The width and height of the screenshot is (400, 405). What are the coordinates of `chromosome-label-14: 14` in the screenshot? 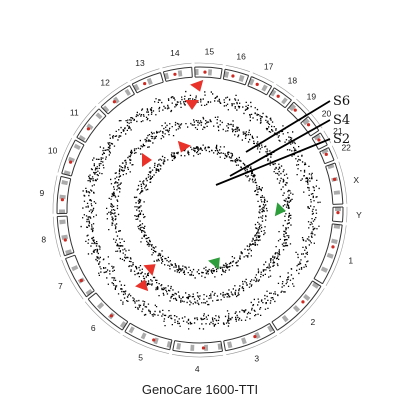 It's located at (175, 53).